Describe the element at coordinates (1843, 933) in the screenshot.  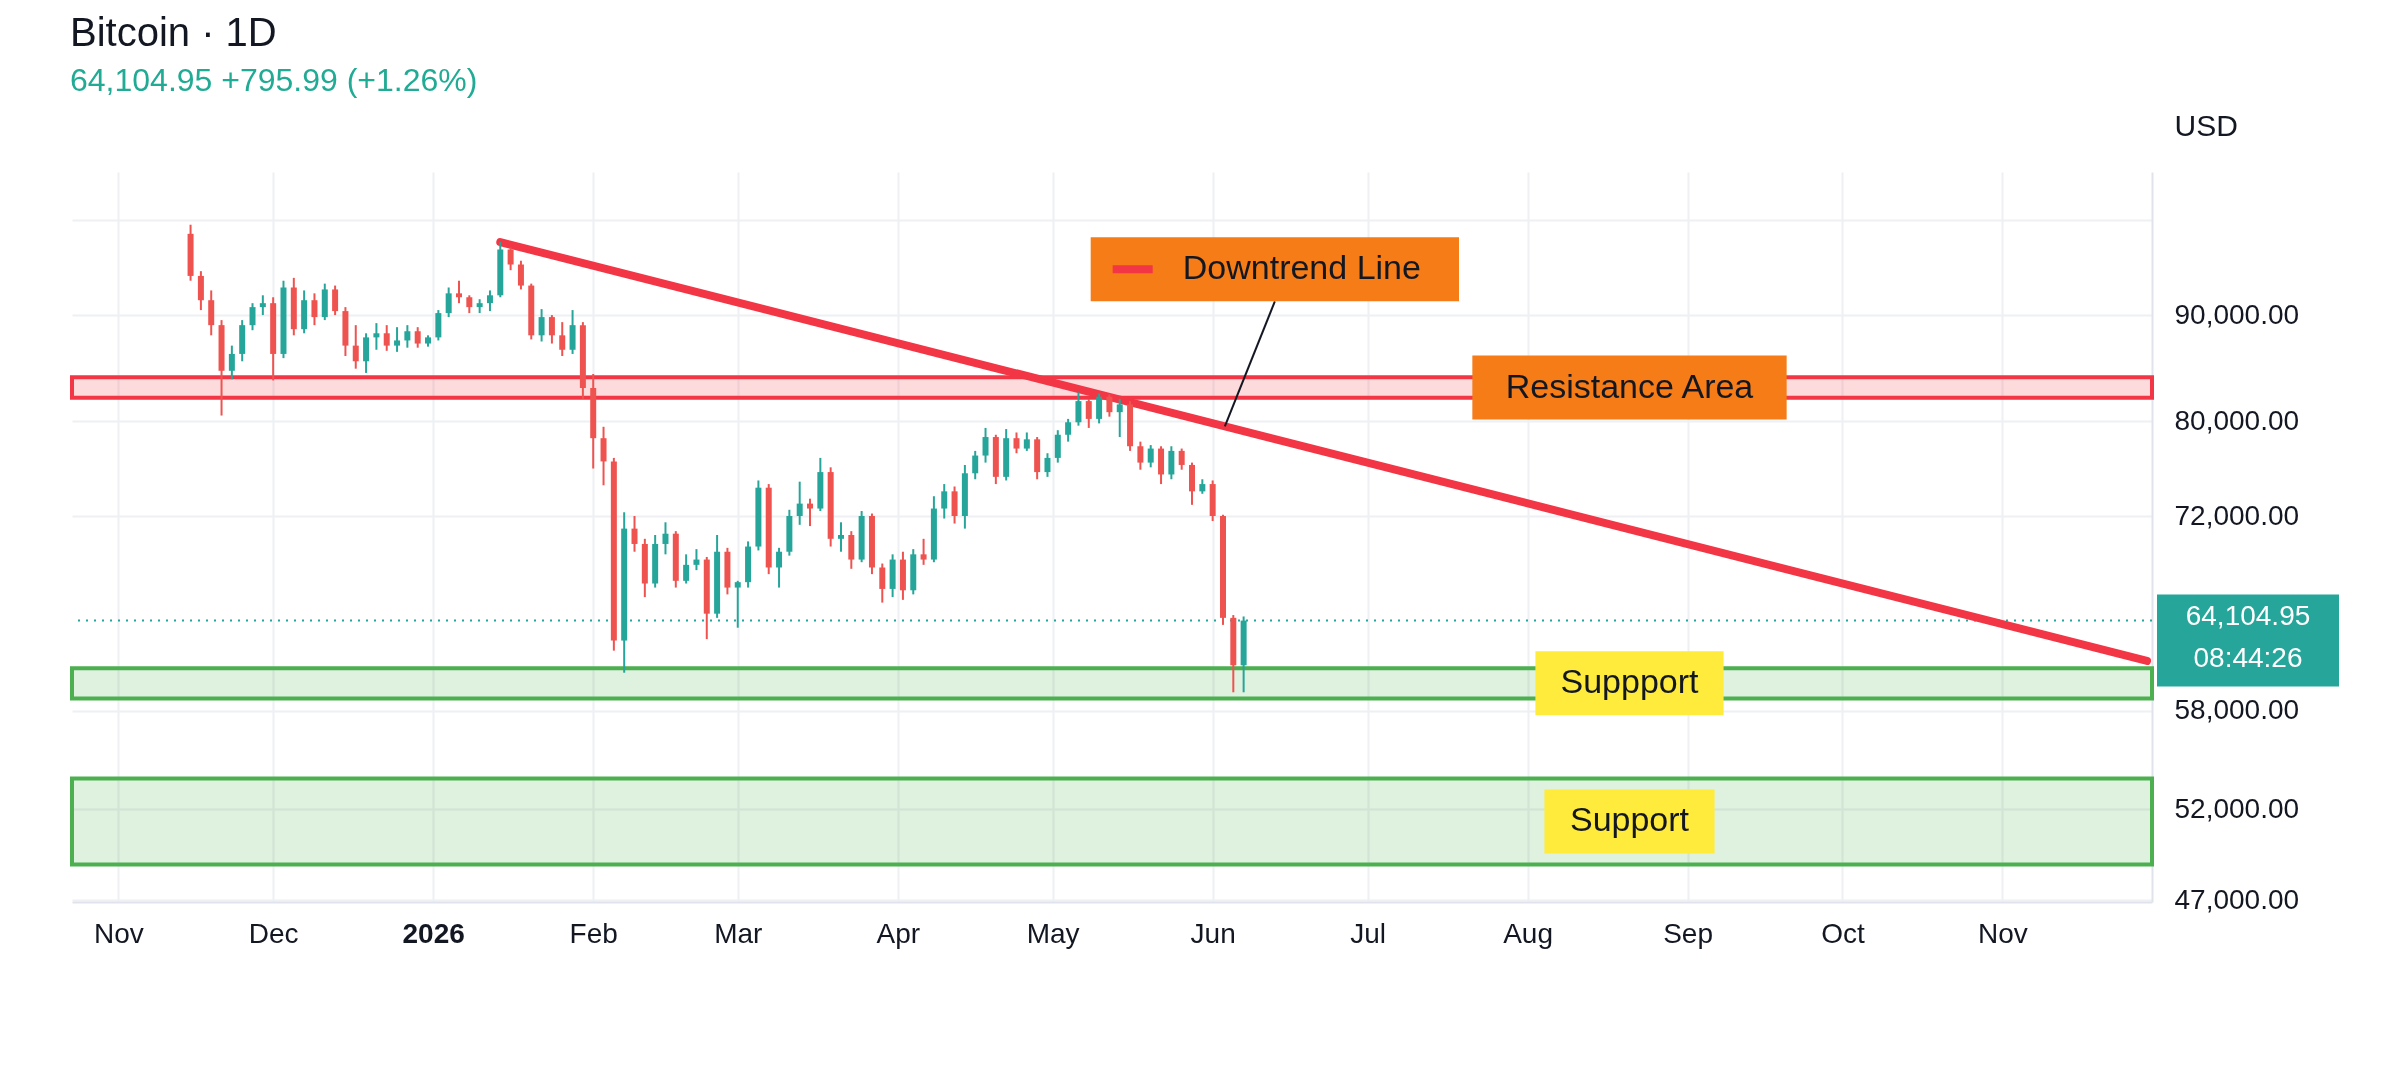
I see `x-tick-label: Oct` at that location.